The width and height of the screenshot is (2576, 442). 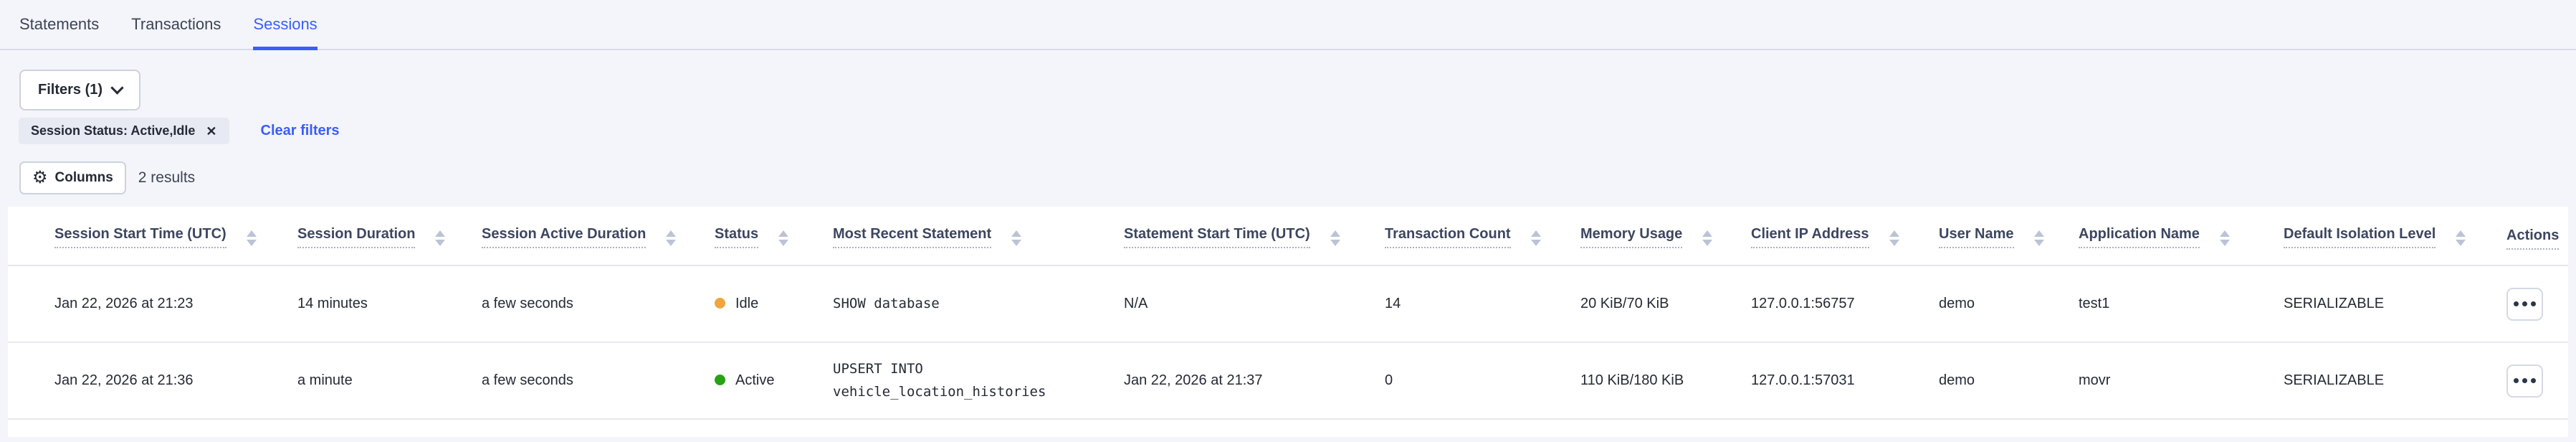 I want to click on column-header-label: User Name, so click(x=1976, y=236).